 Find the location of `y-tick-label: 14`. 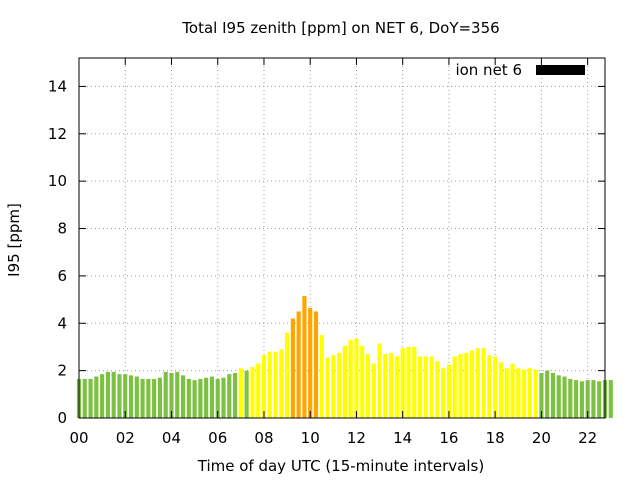

y-tick-label: 14 is located at coordinates (57, 86).